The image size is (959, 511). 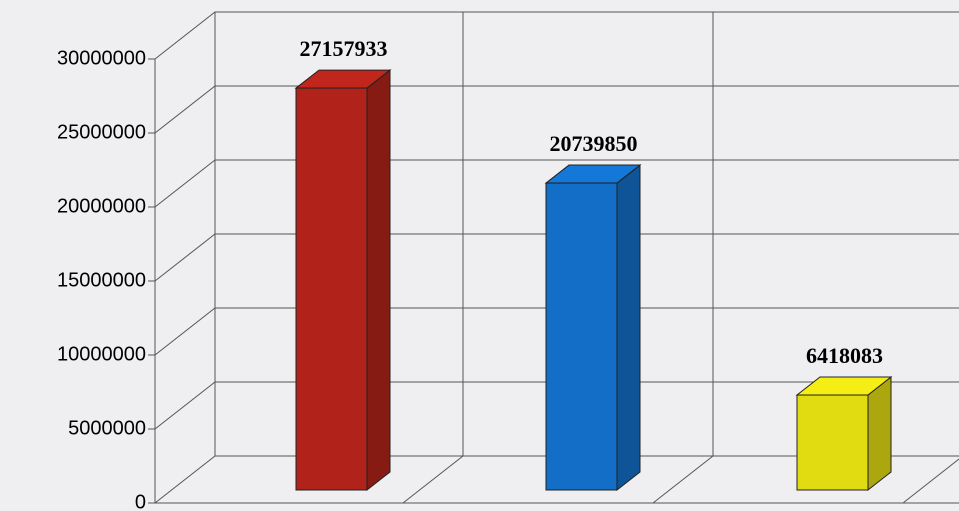 I want to click on y-tick-label: 30000000, so click(x=101, y=58).